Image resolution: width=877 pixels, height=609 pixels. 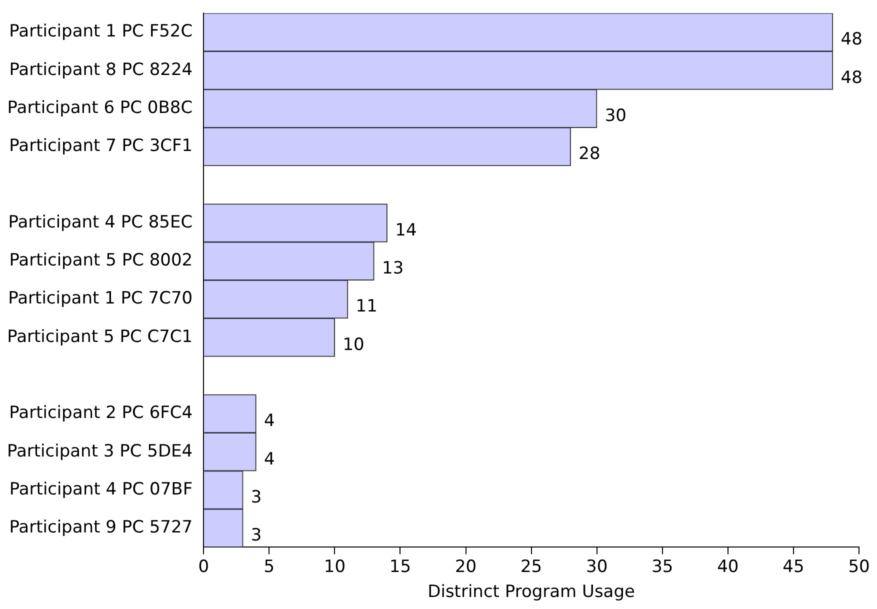 I want to click on data-label: 13, so click(x=393, y=268).